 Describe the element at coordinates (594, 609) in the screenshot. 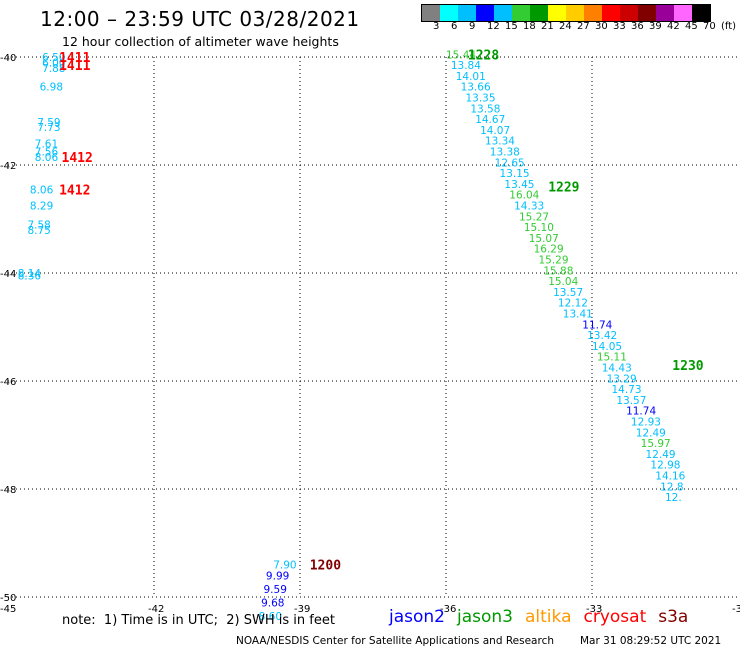

I see `lon-tick-label: -33` at that location.